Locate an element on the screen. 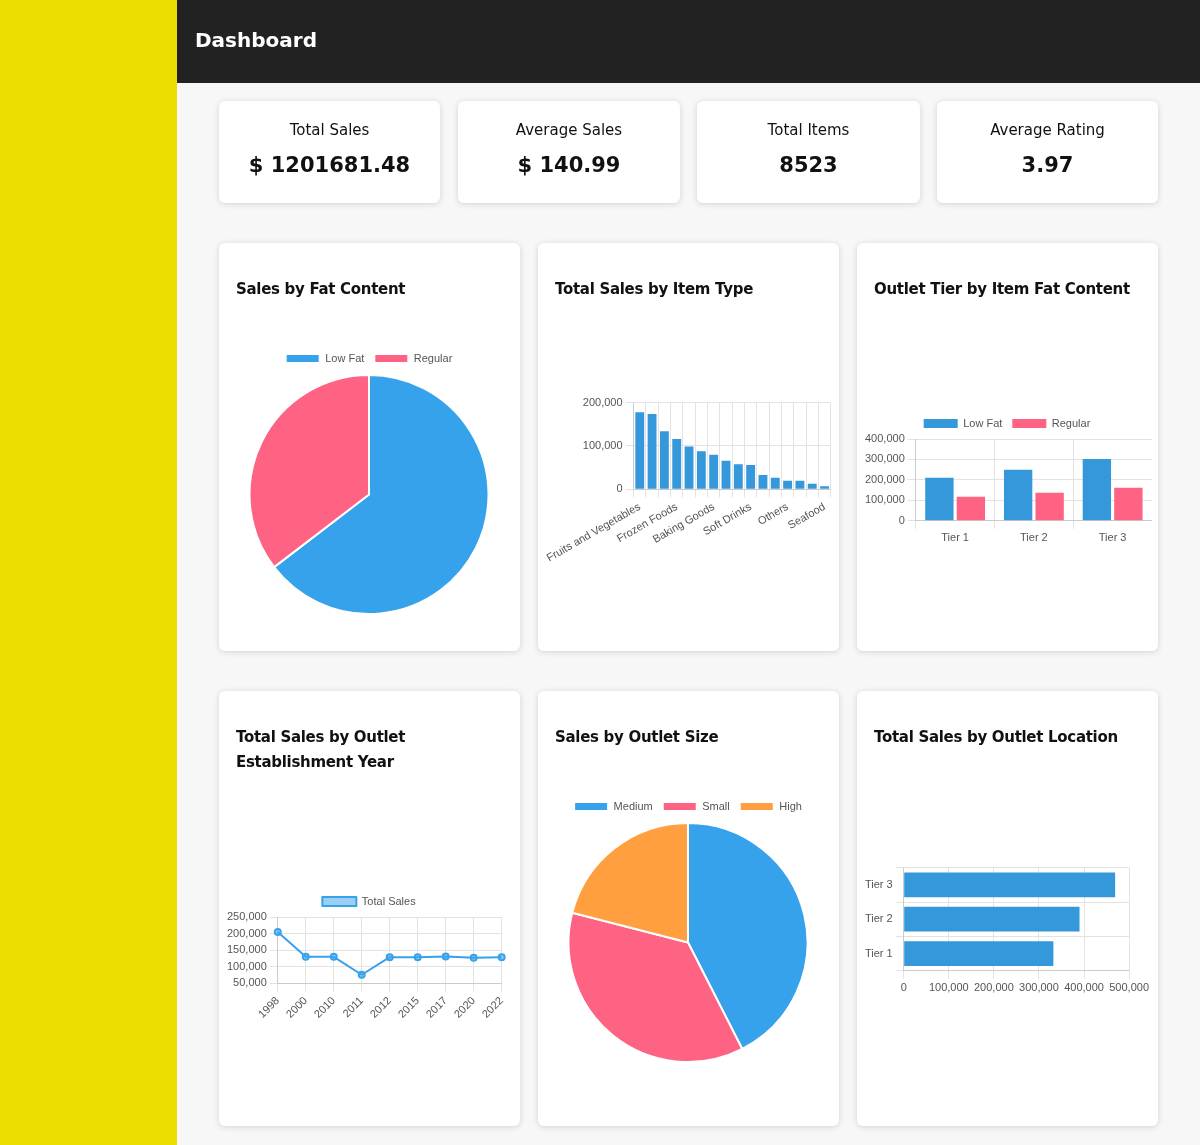 Image resolution: width=1200 pixels, height=1145 pixels. legend-label: Total Sales is located at coordinates (389, 900).